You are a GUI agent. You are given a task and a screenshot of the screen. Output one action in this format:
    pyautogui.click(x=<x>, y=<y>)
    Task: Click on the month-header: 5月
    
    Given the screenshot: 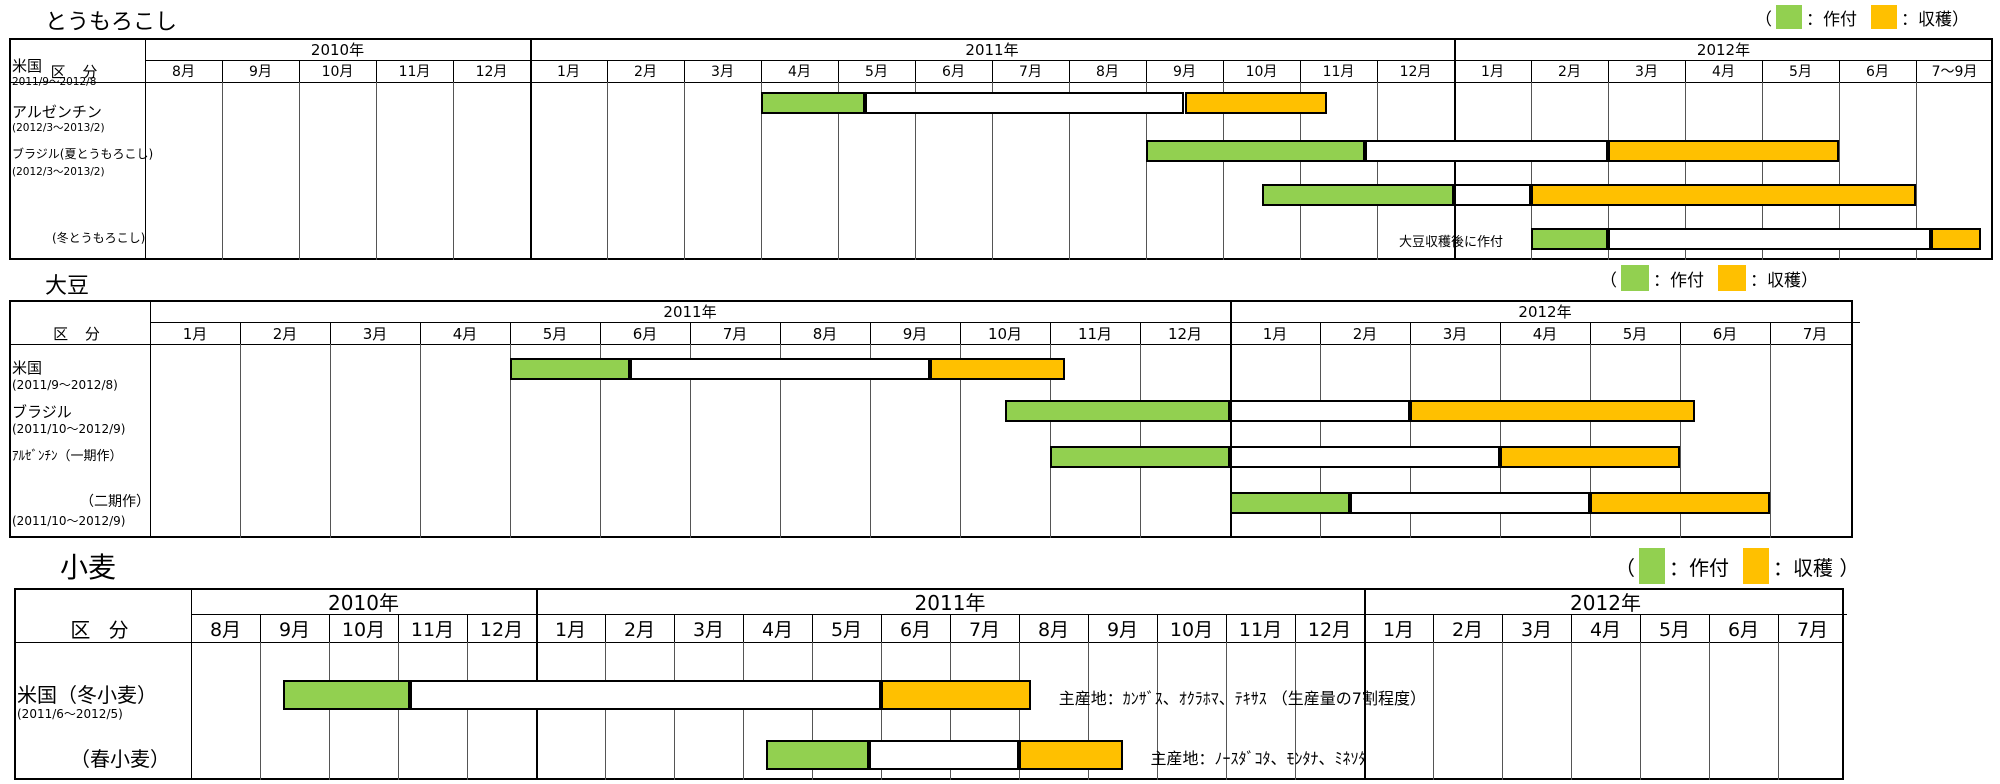 What is the action you would take?
    pyautogui.click(x=846, y=629)
    